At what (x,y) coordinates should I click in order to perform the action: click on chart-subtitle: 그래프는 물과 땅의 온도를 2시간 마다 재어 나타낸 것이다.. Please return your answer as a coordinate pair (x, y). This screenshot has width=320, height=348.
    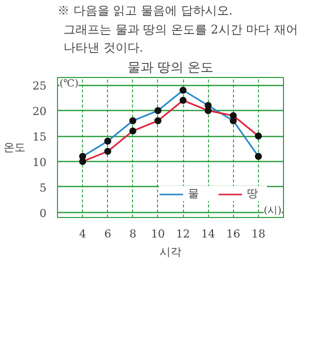
    Looking at the image, I should click on (181, 38).